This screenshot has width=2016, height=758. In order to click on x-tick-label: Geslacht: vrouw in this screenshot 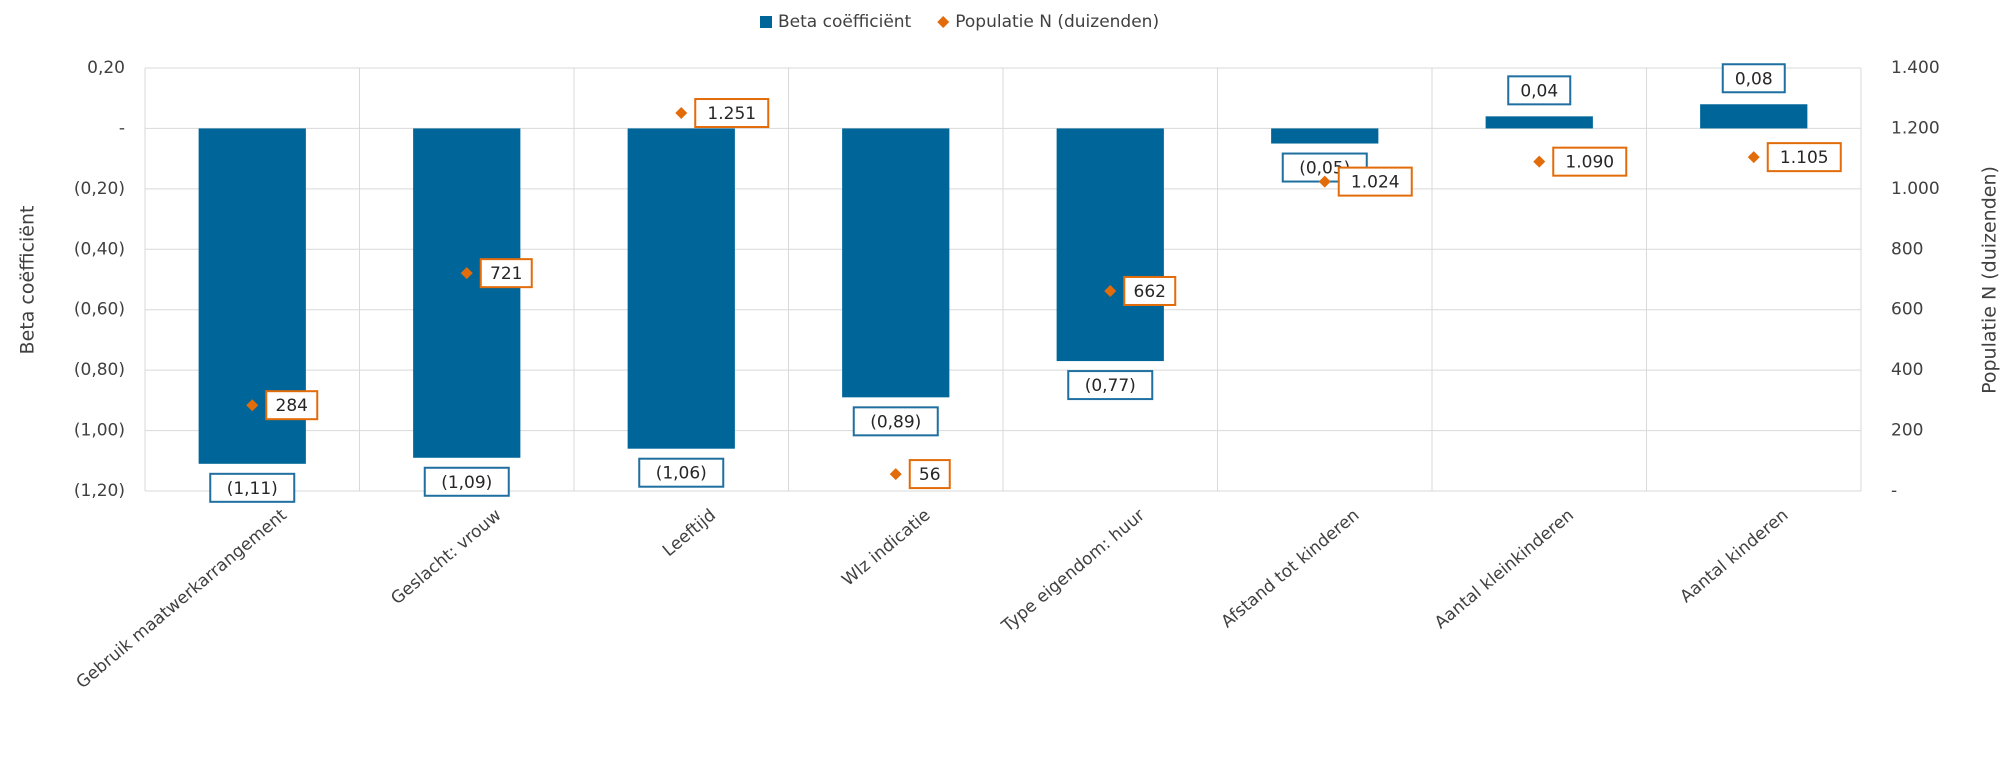, I will do `click(446, 557)`.